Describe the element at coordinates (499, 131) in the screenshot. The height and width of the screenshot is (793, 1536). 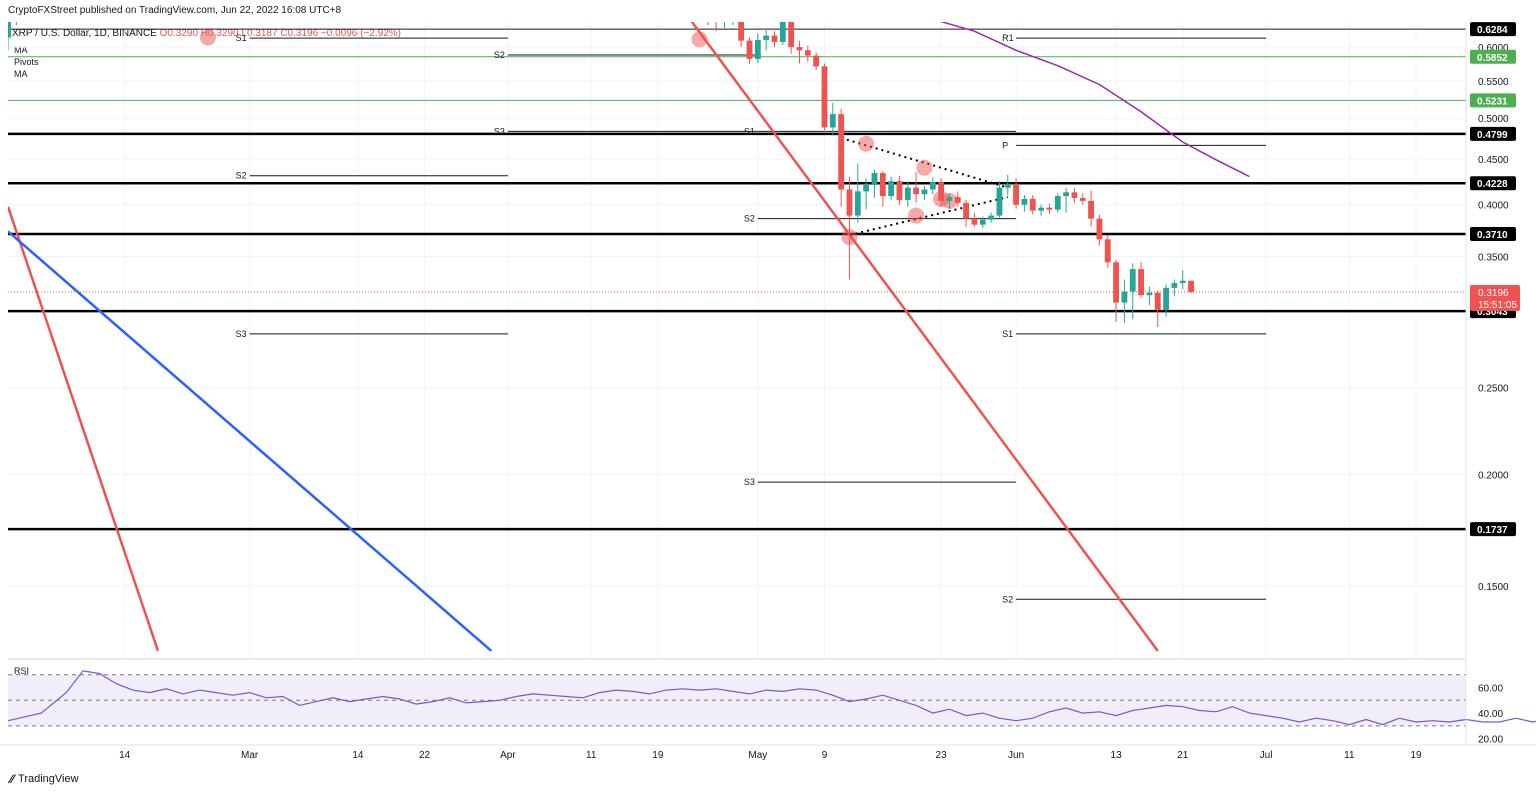
I see `pivot-label-2: S3` at that location.